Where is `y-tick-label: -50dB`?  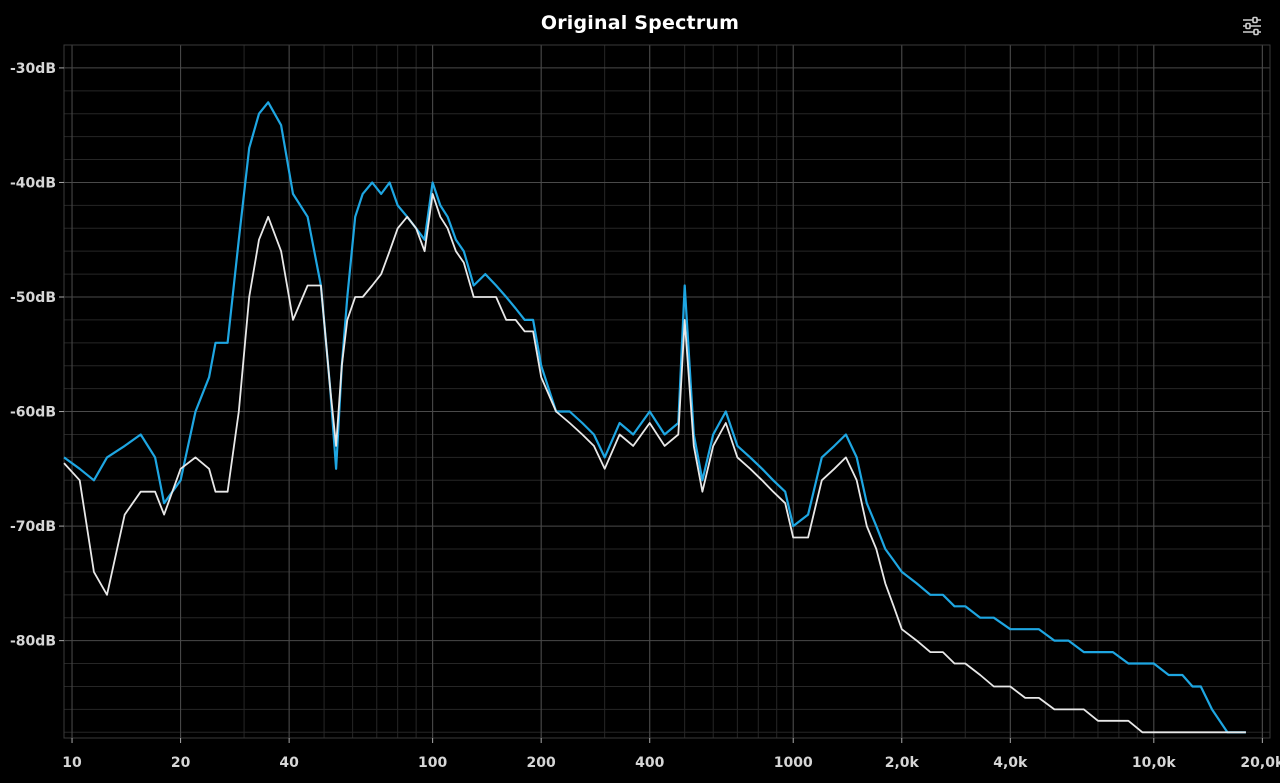 y-tick-label: -50dB is located at coordinates (33, 298).